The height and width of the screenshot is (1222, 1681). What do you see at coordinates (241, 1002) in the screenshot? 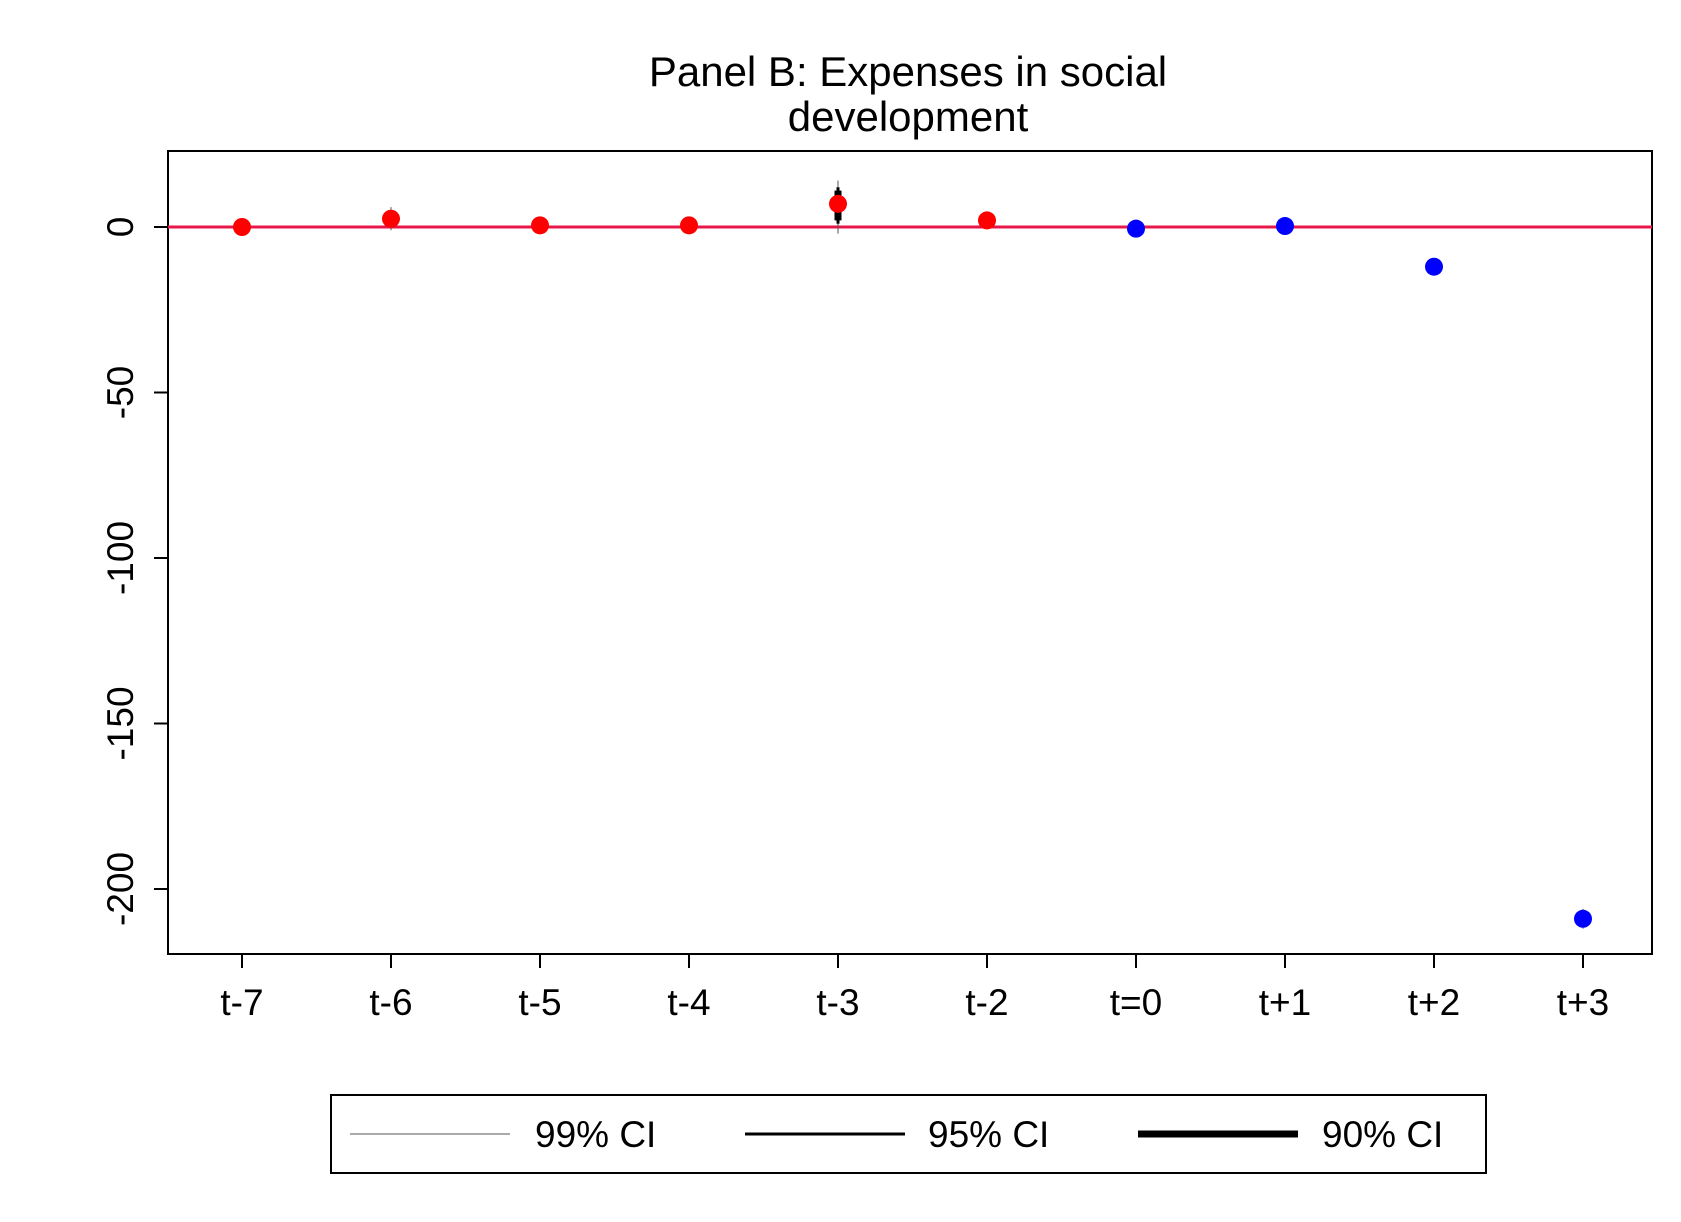
I see `x-tick-label: t-7` at bounding box center [241, 1002].